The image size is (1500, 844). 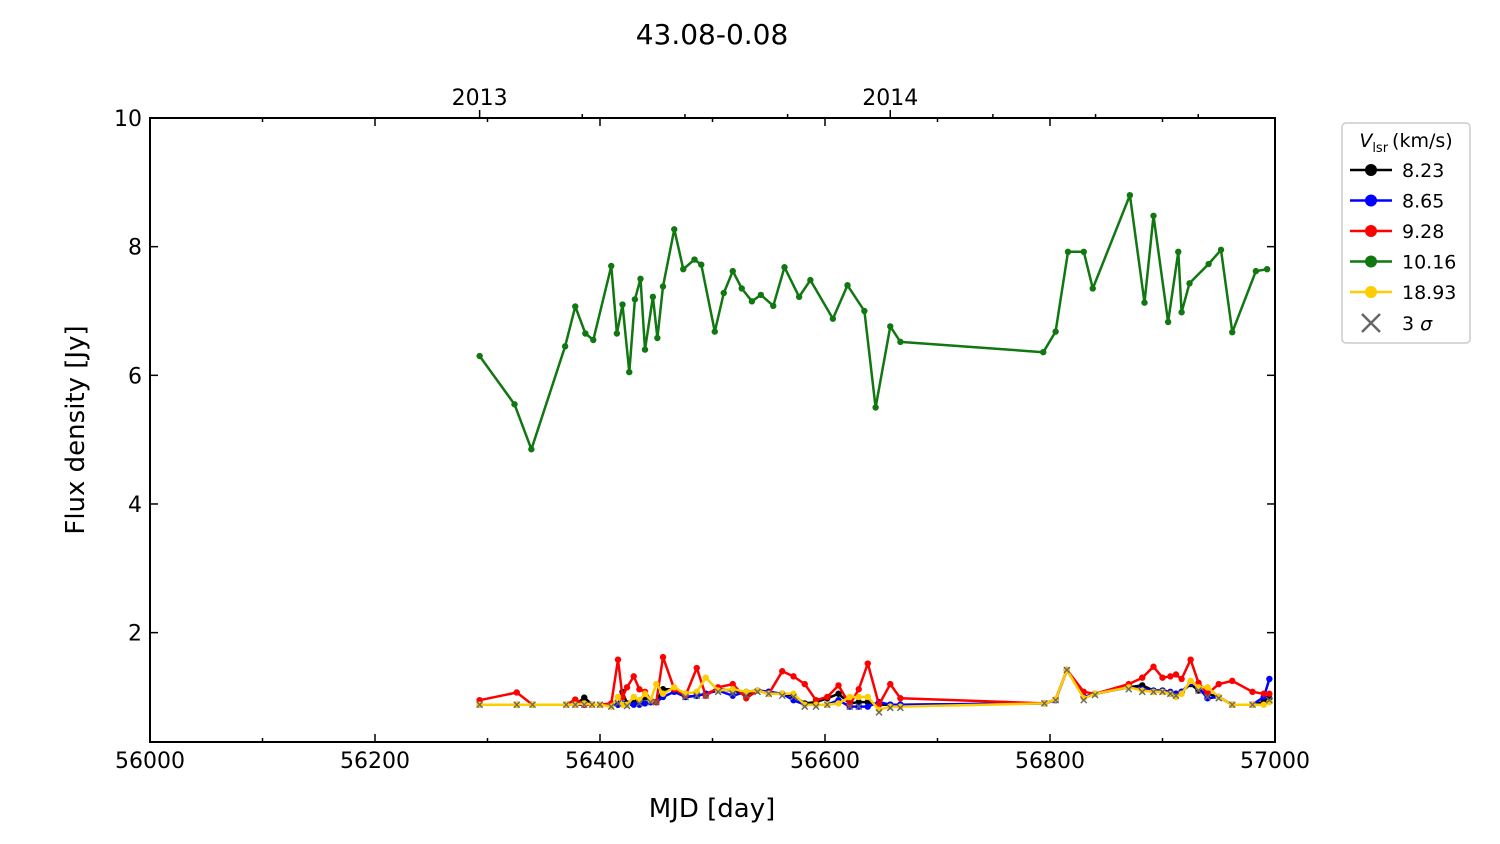 I want to click on y-tick-label: 2, so click(x=135, y=634).